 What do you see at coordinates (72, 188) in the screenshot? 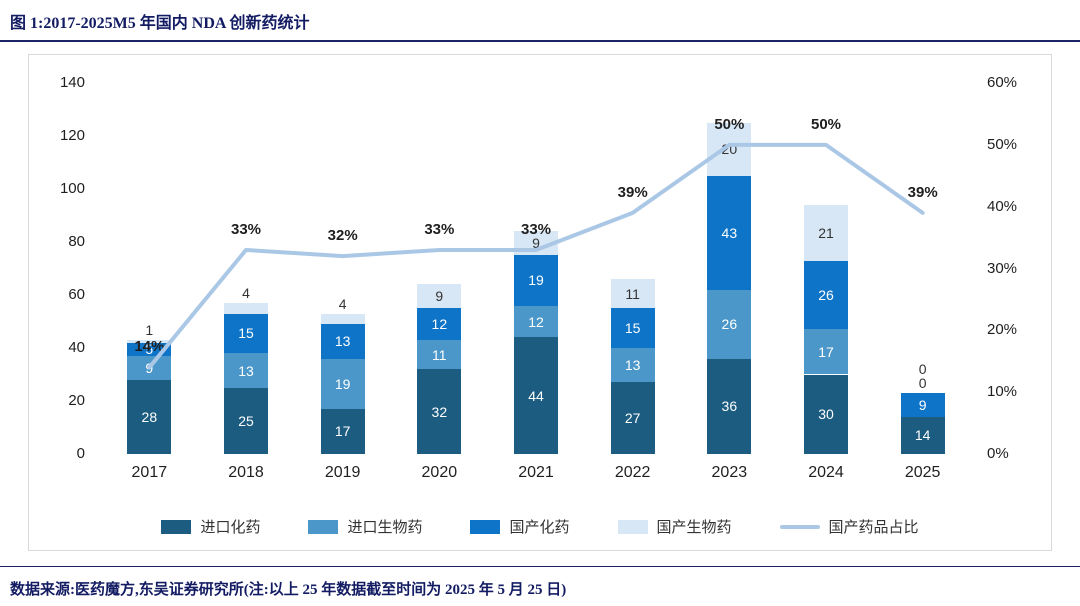
I see `y-axis-left-tick: 100` at bounding box center [72, 188].